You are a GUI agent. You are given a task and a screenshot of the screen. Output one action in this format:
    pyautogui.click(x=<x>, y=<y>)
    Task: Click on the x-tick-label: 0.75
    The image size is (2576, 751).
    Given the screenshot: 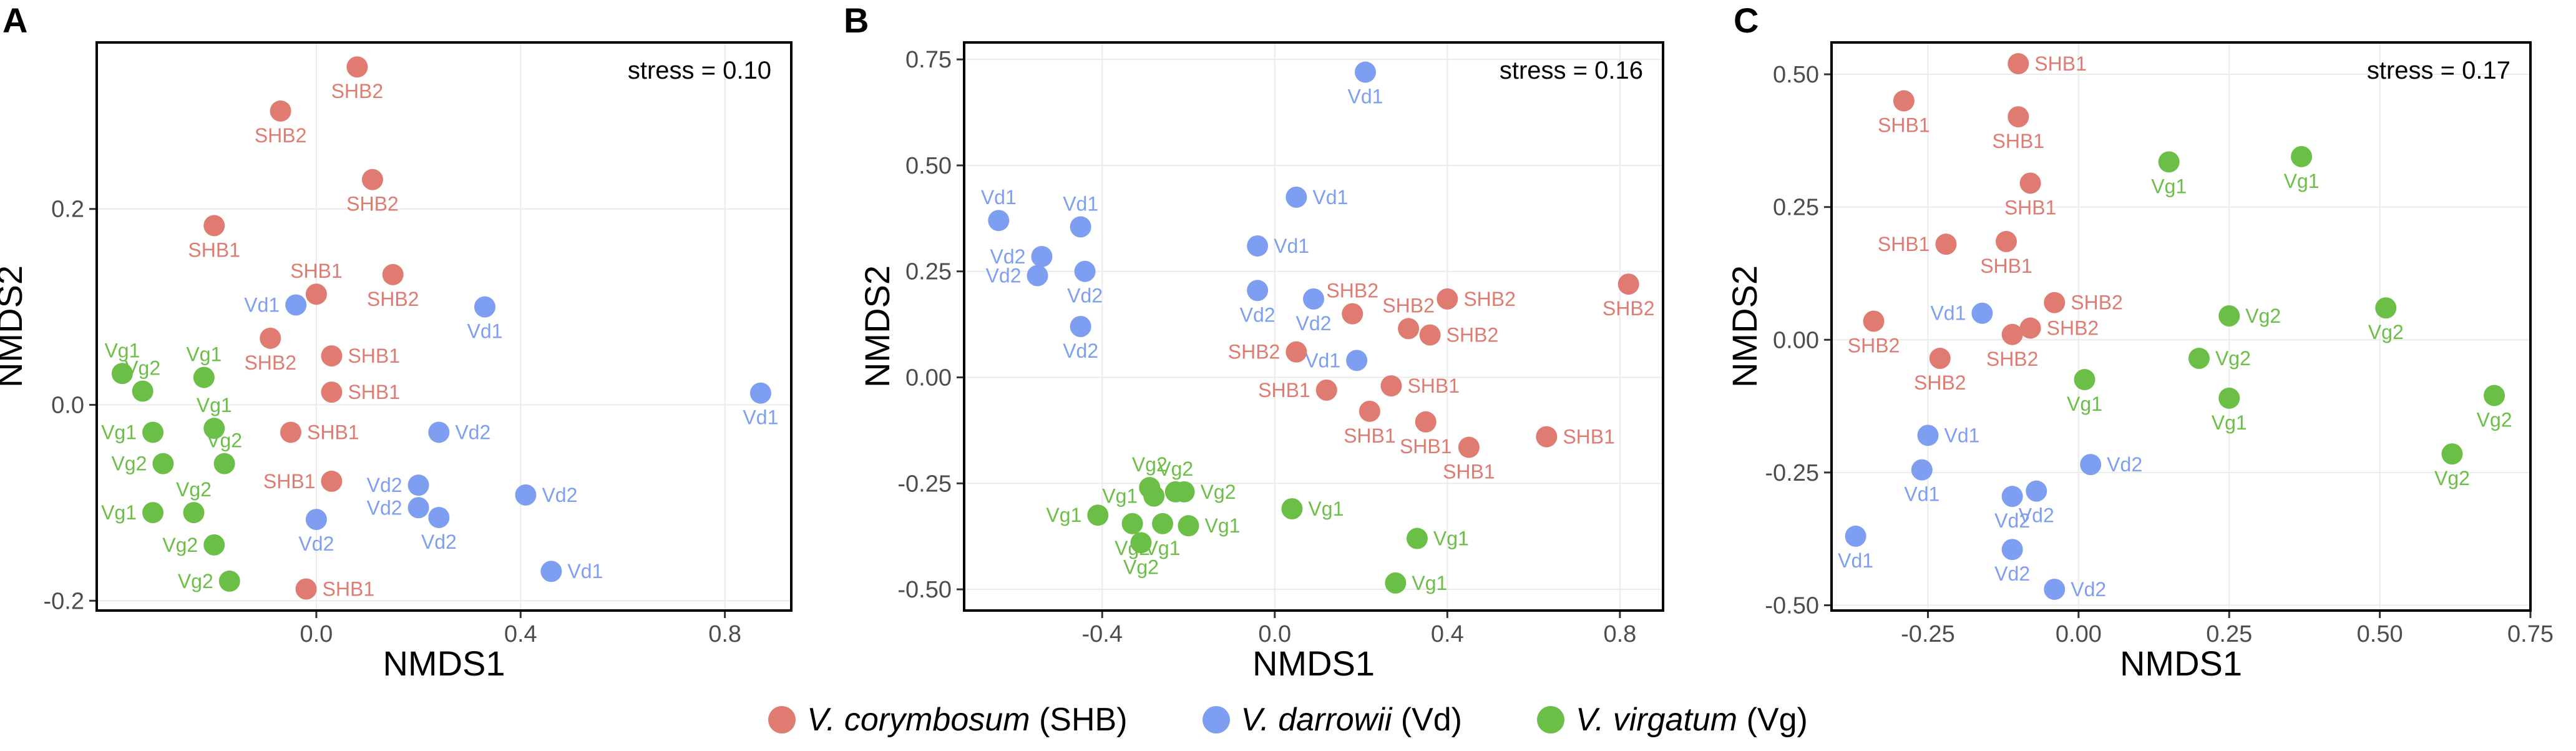 What is the action you would take?
    pyautogui.click(x=2530, y=634)
    